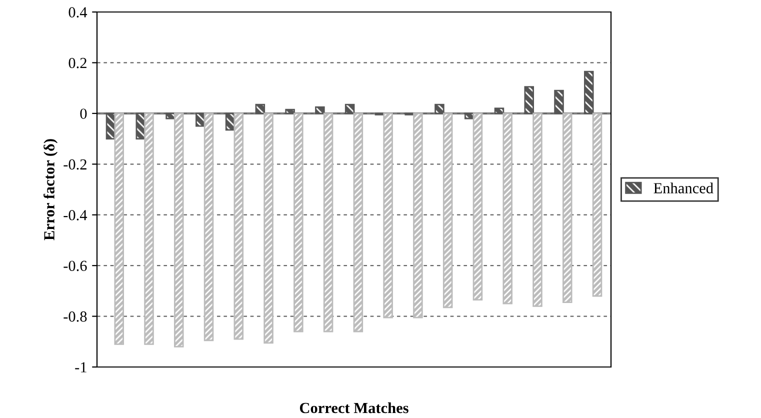  I want to click on y-tick-label: -0.6, so click(75, 266).